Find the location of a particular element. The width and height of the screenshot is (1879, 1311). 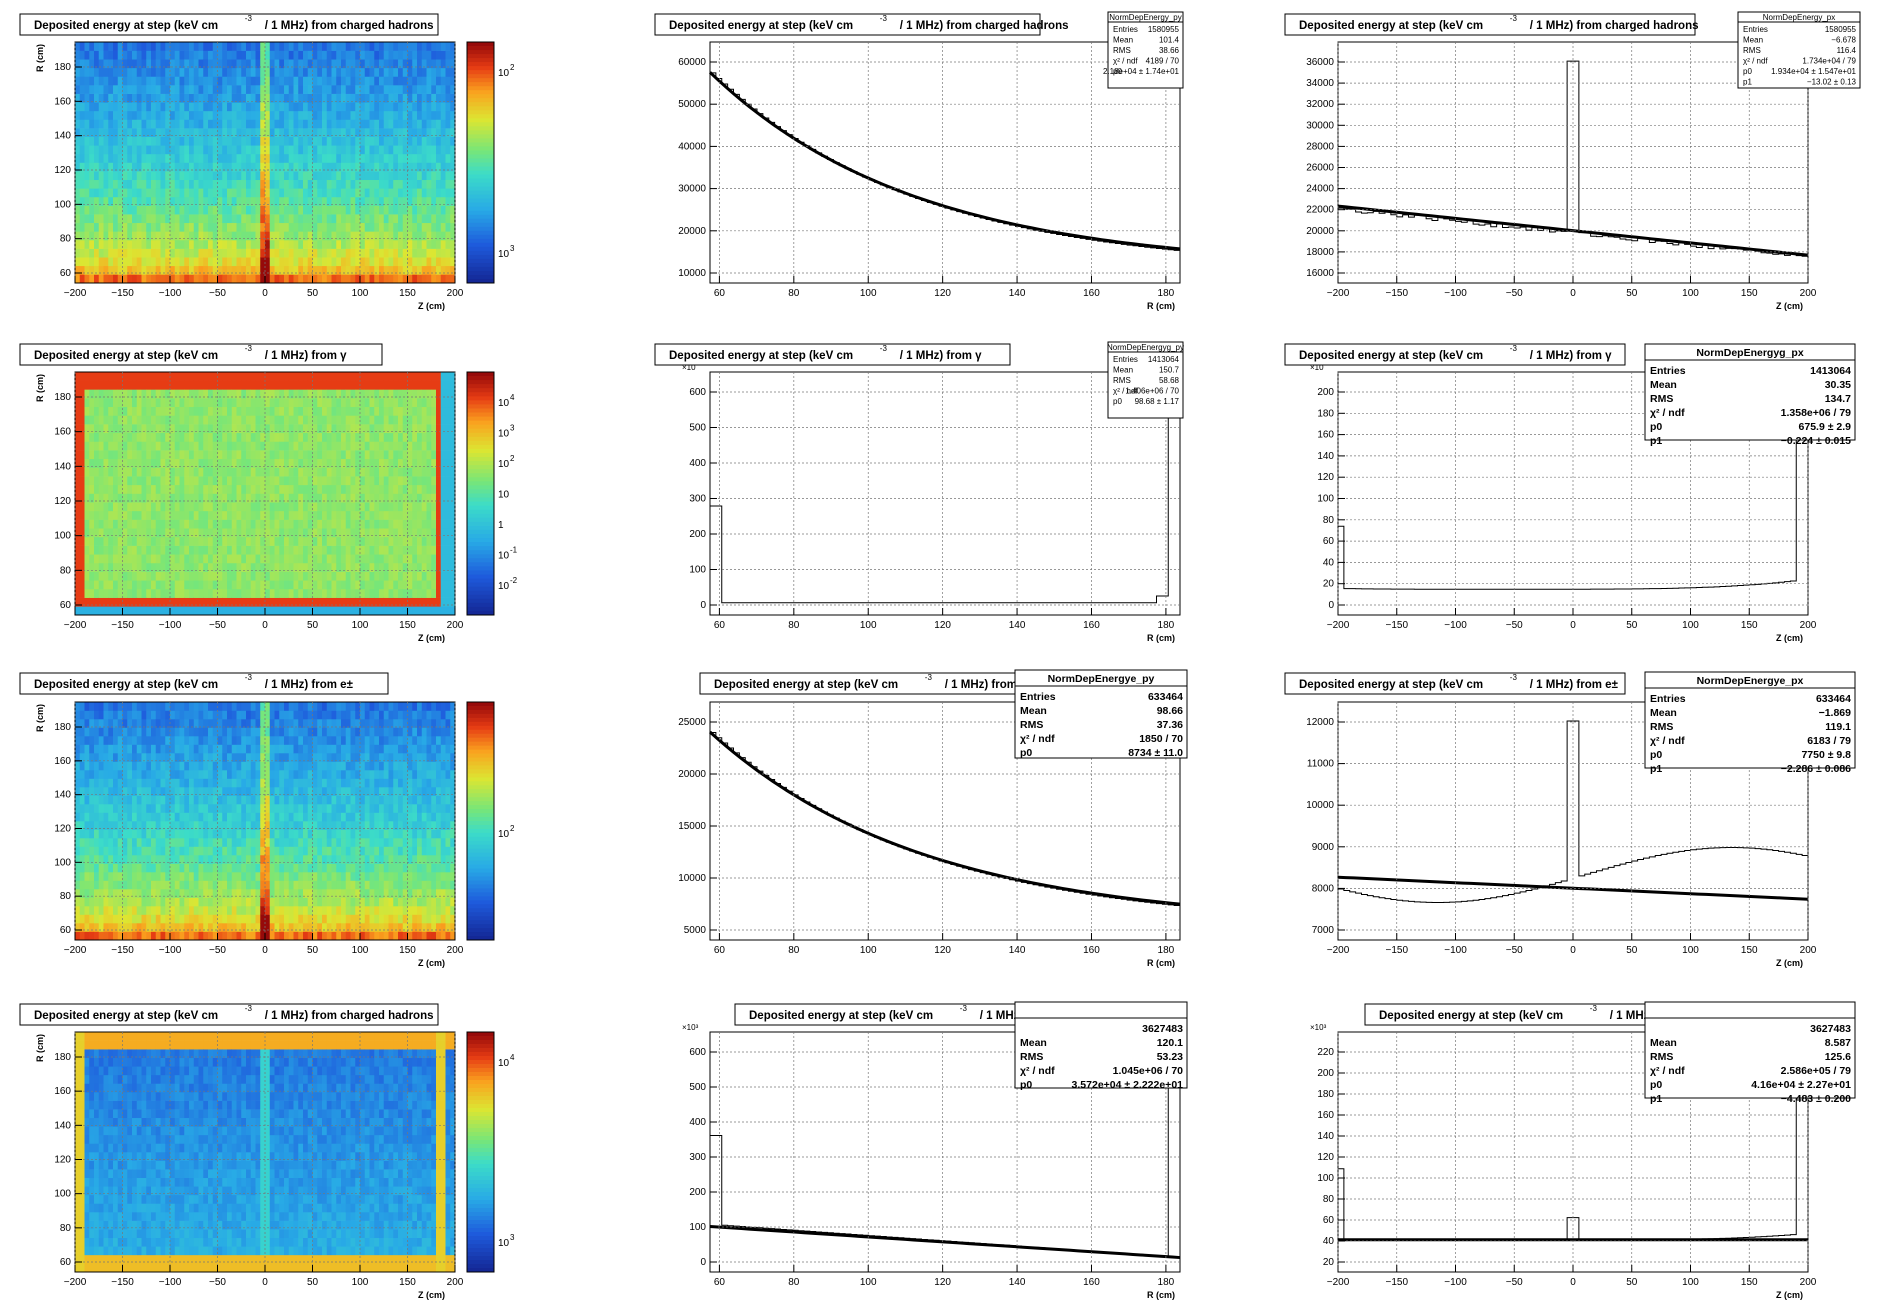

stats-value: 2.18e+04 ± 1.74e+01 is located at coordinates (1141, 71).